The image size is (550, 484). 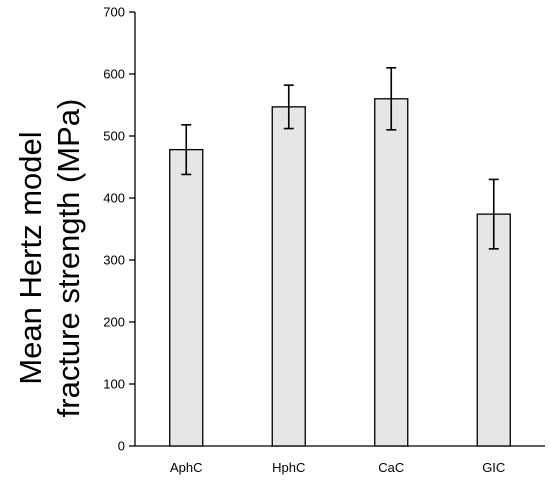 What do you see at coordinates (391, 99) in the screenshot?
I see `error-bar-cac` at bounding box center [391, 99].